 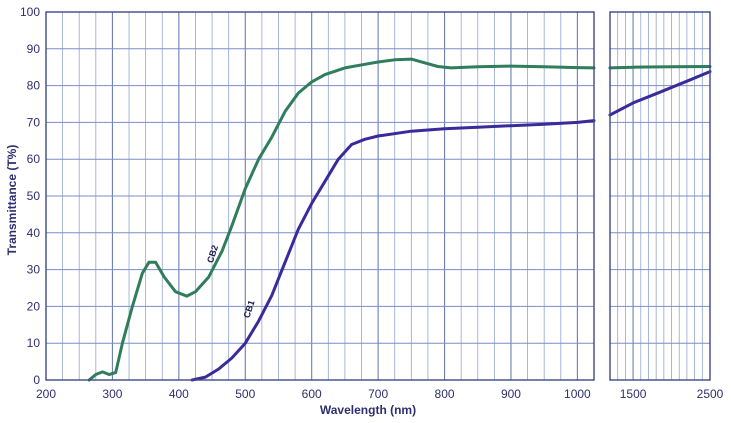 What do you see at coordinates (577, 394) in the screenshot?
I see `x-tick-label: 1000` at bounding box center [577, 394].